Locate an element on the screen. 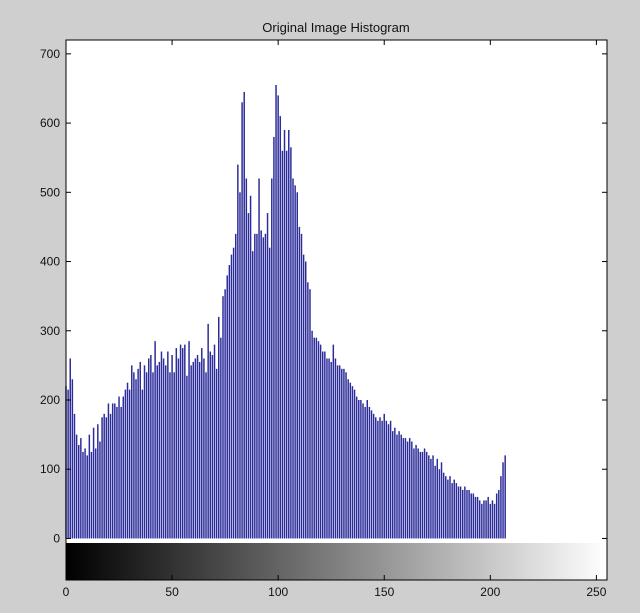  y-tick-label: 300 is located at coordinates (50, 331).